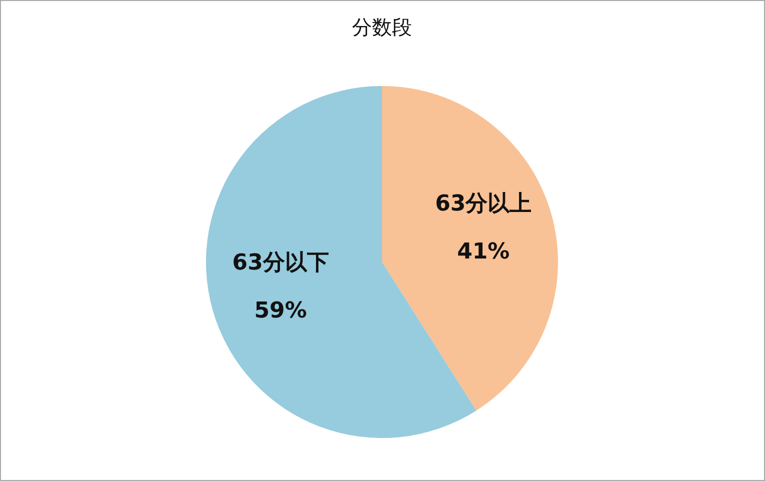  Describe the element at coordinates (280, 263) in the screenshot. I see `slice-label: 63分以下` at that location.